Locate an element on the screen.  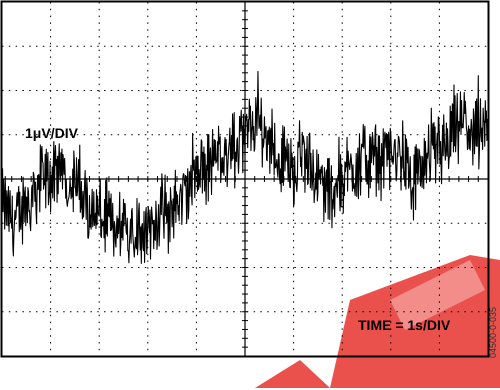
vertical-scale-label: 1μV/DIV is located at coordinates (52, 133).